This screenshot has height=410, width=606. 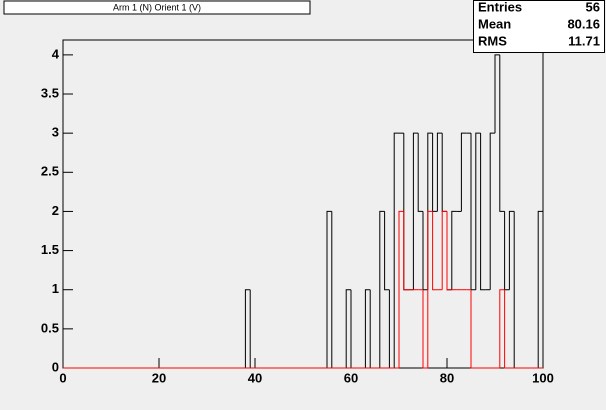 I want to click on y-tick-label: 0.5, so click(x=50, y=327).